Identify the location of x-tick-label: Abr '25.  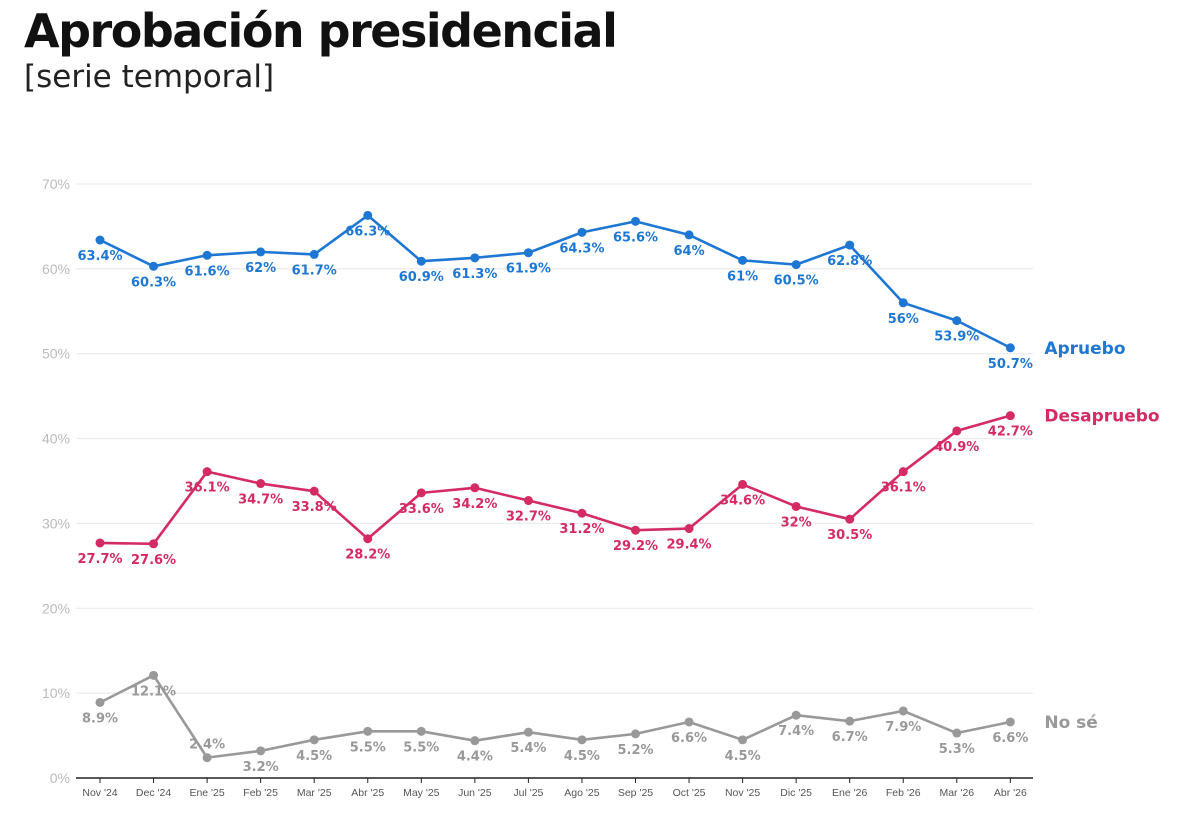
(367, 793).